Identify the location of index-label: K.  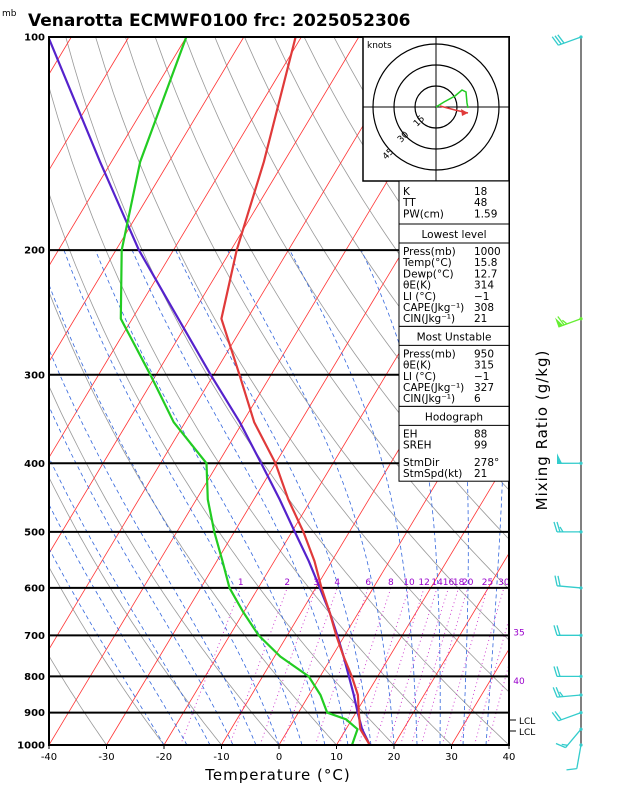
(407, 192).